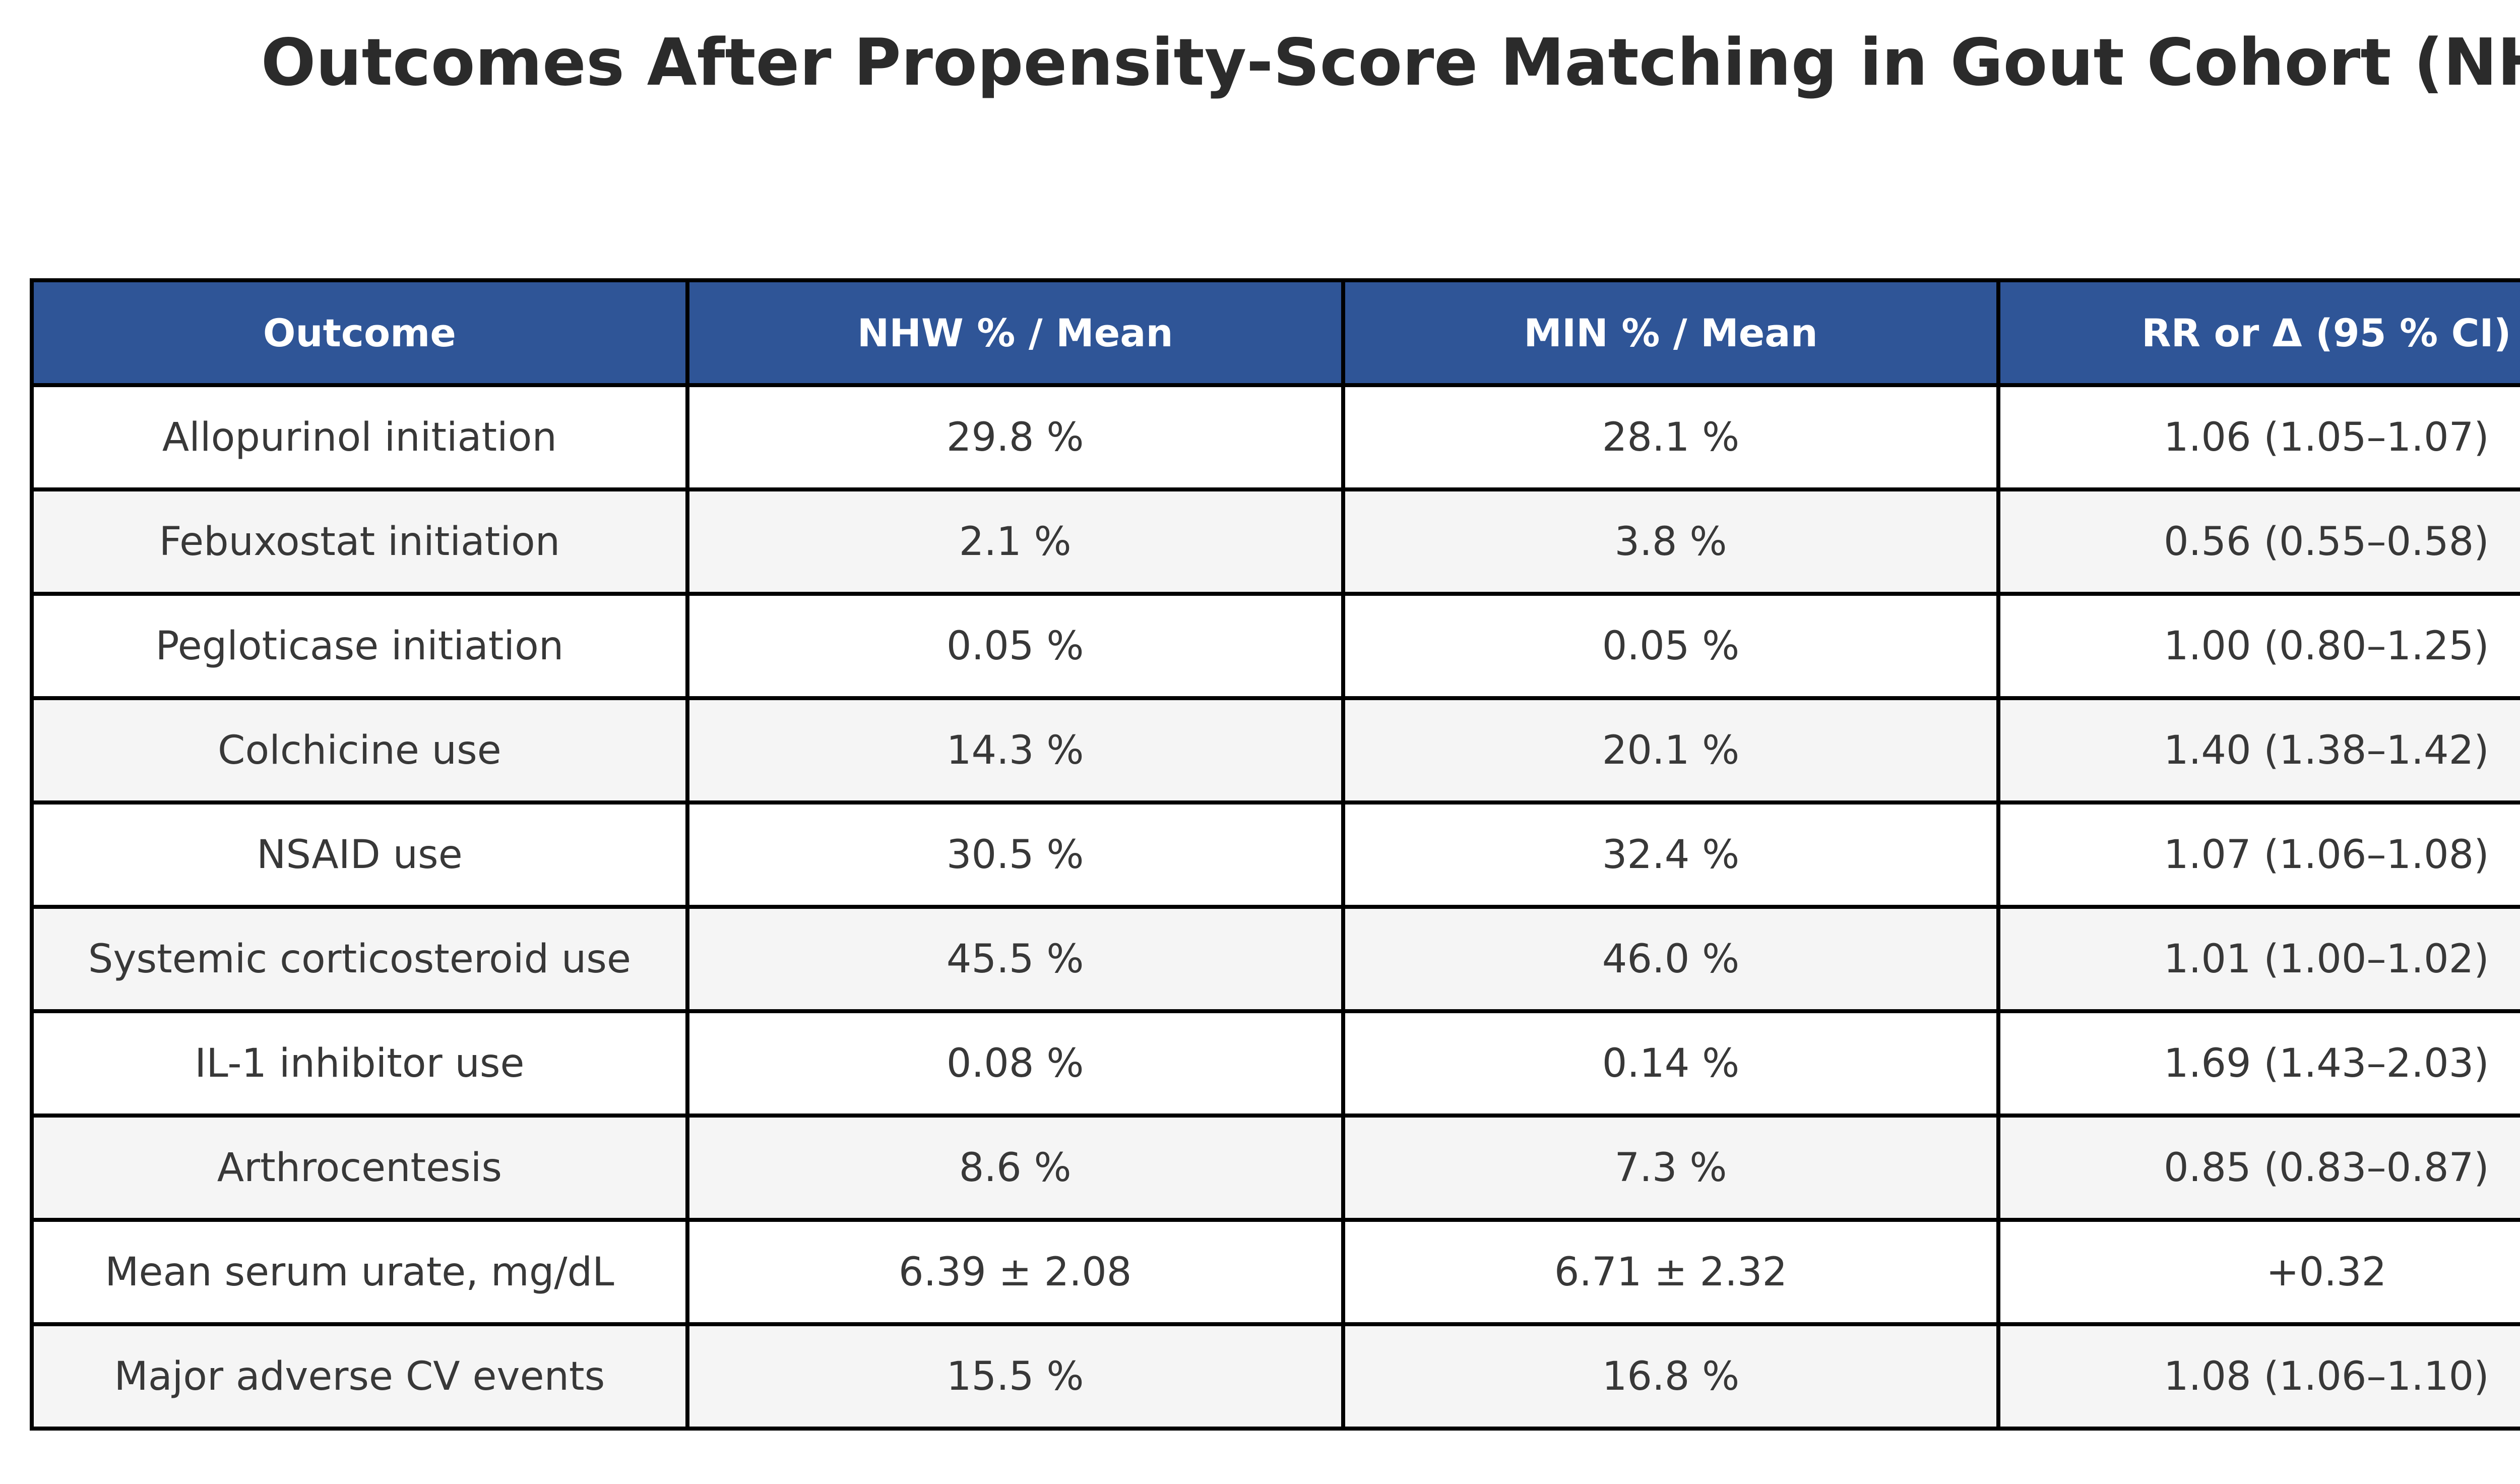 Image resolution: width=2520 pixels, height=1484 pixels. What do you see at coordinates (359, 959) in the screenshot?
I see `outcome-cell: Systemic corticosteroid use` at bounding box center [359, 959].